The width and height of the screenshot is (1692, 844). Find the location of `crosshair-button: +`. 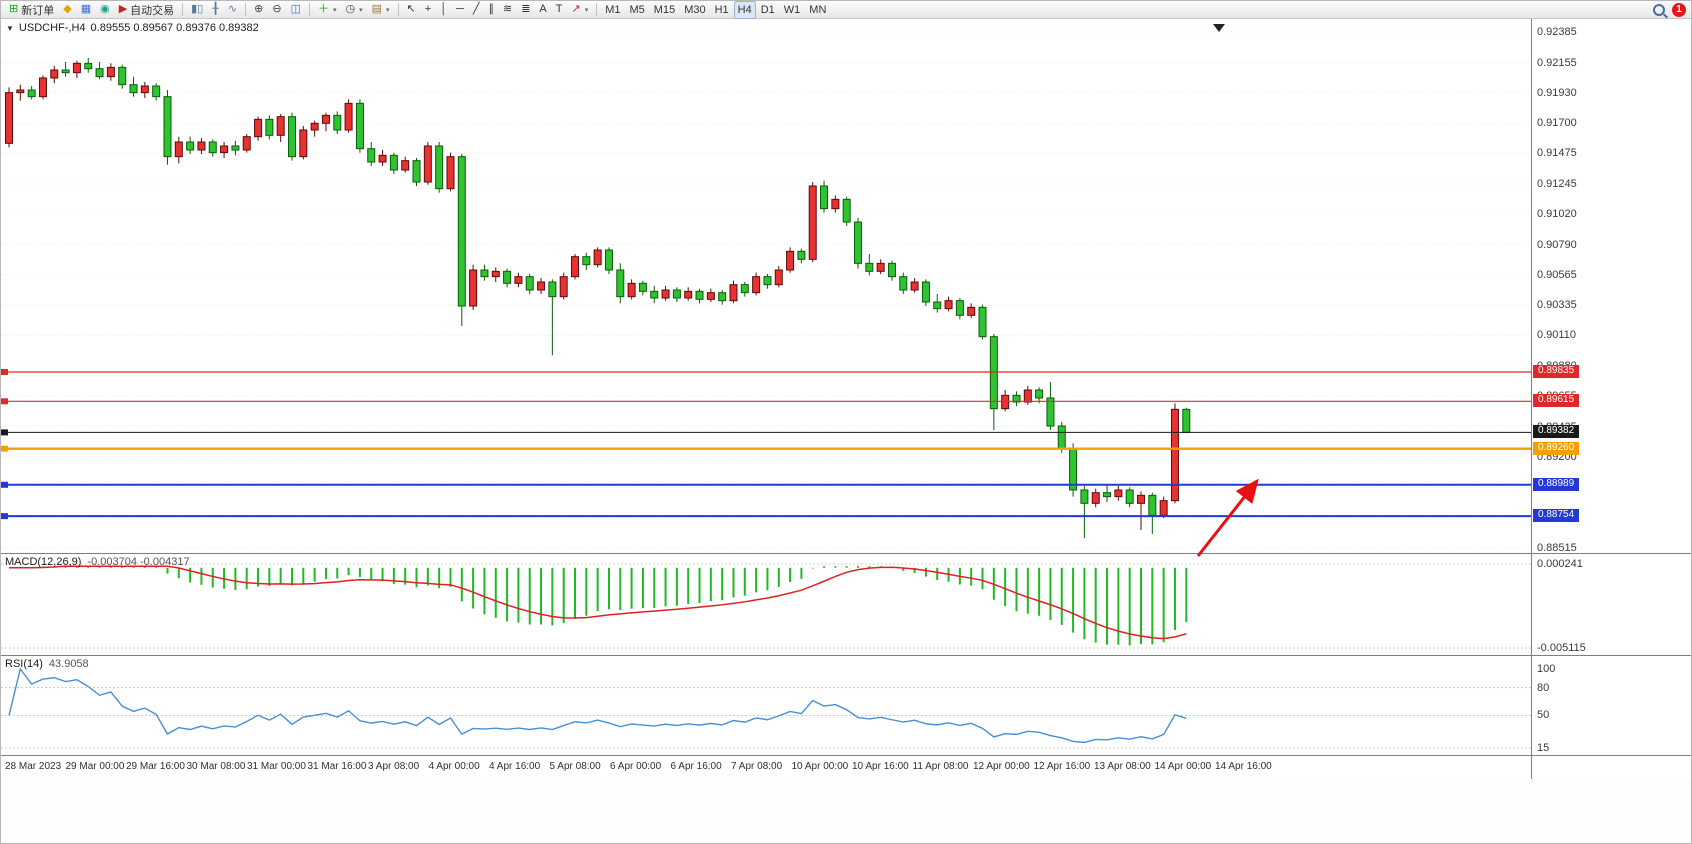

crosshair-button: + is located at coordinates (428, 10).